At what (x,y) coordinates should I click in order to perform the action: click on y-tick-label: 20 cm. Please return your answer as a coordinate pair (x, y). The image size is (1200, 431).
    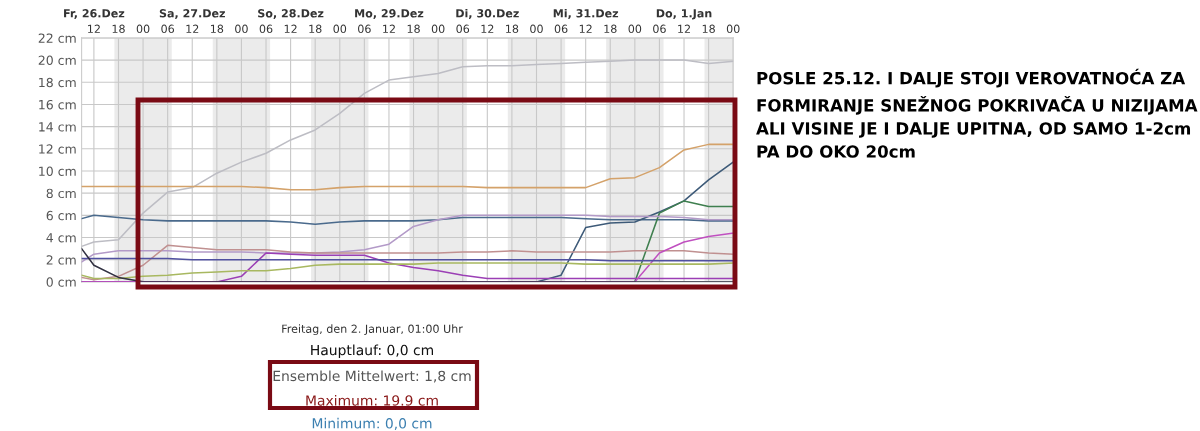
    Looking at the image, I should click on (57, 60).